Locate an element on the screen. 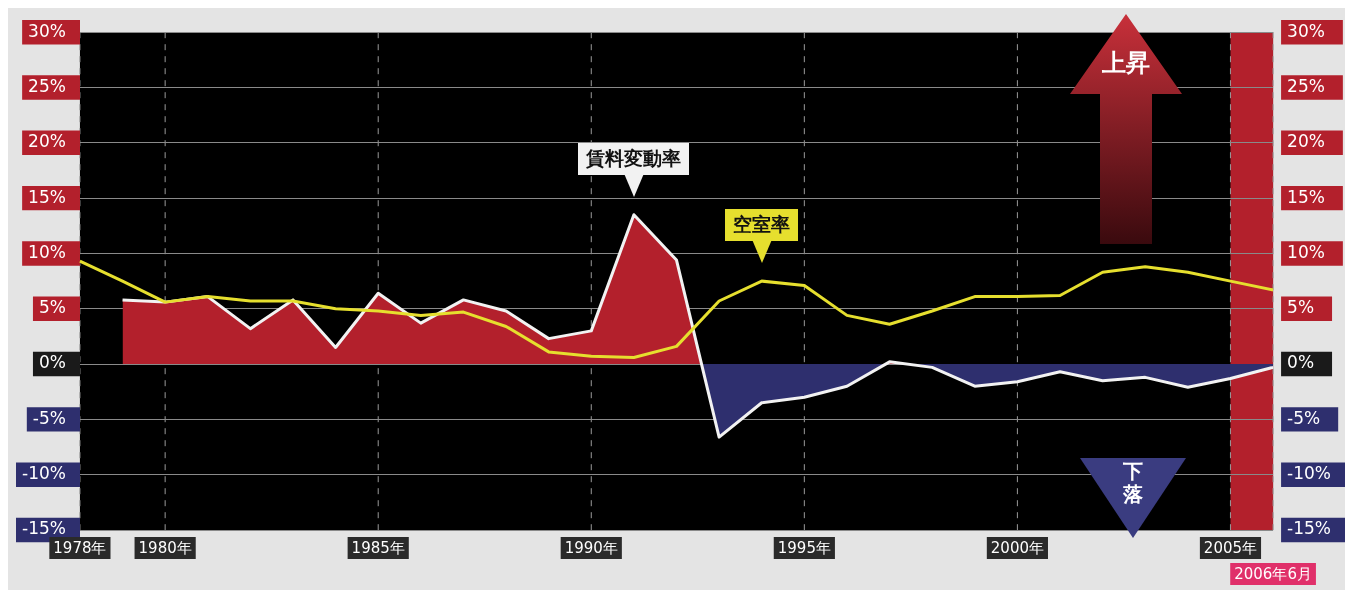 The height and width of the screenshot is (598, 1353). y-tick-label: 30% is located at coordinates (47, 30).